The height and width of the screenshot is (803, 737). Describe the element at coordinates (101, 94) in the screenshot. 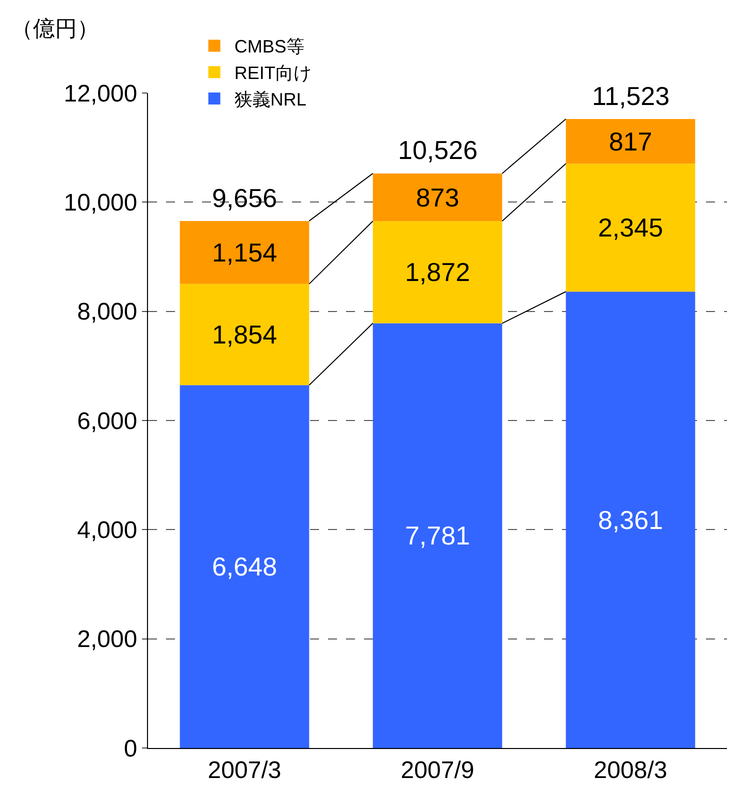

I see `y-tick-label: 12,000` at that location.